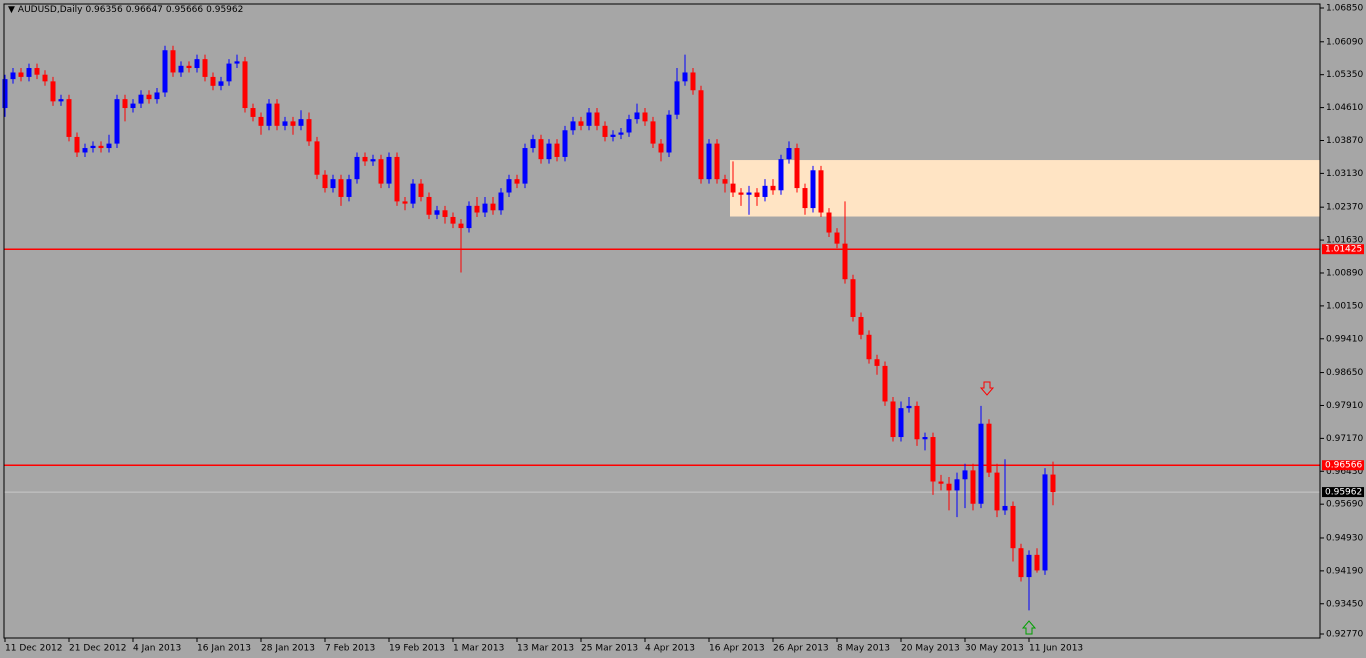 This screenshot has height=658, width=1366. Describe the element at coordinates (1344, 571) in the screenshot. I see `y-tick-label: 0.94190` at that location.